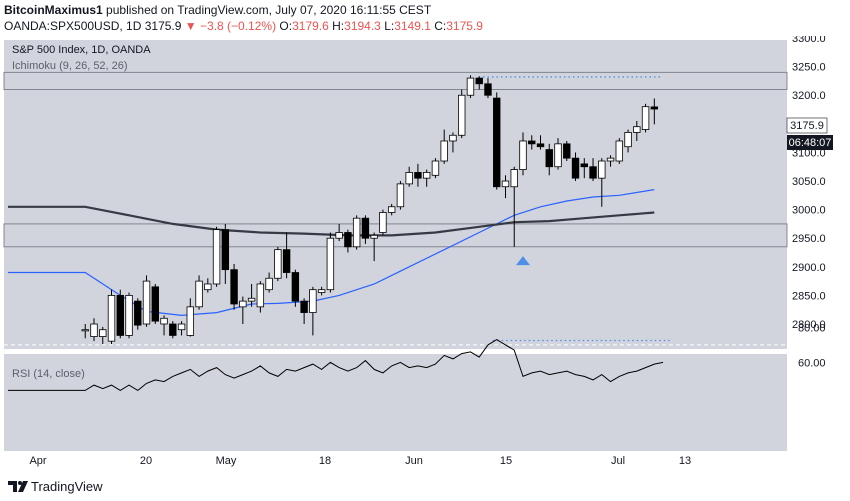 This screenshot has height=501, width=850. What do you see at coordinates (464, 26) in the screenshot?
I see `close-value: 3175.9` at bounding box center [464, 26].